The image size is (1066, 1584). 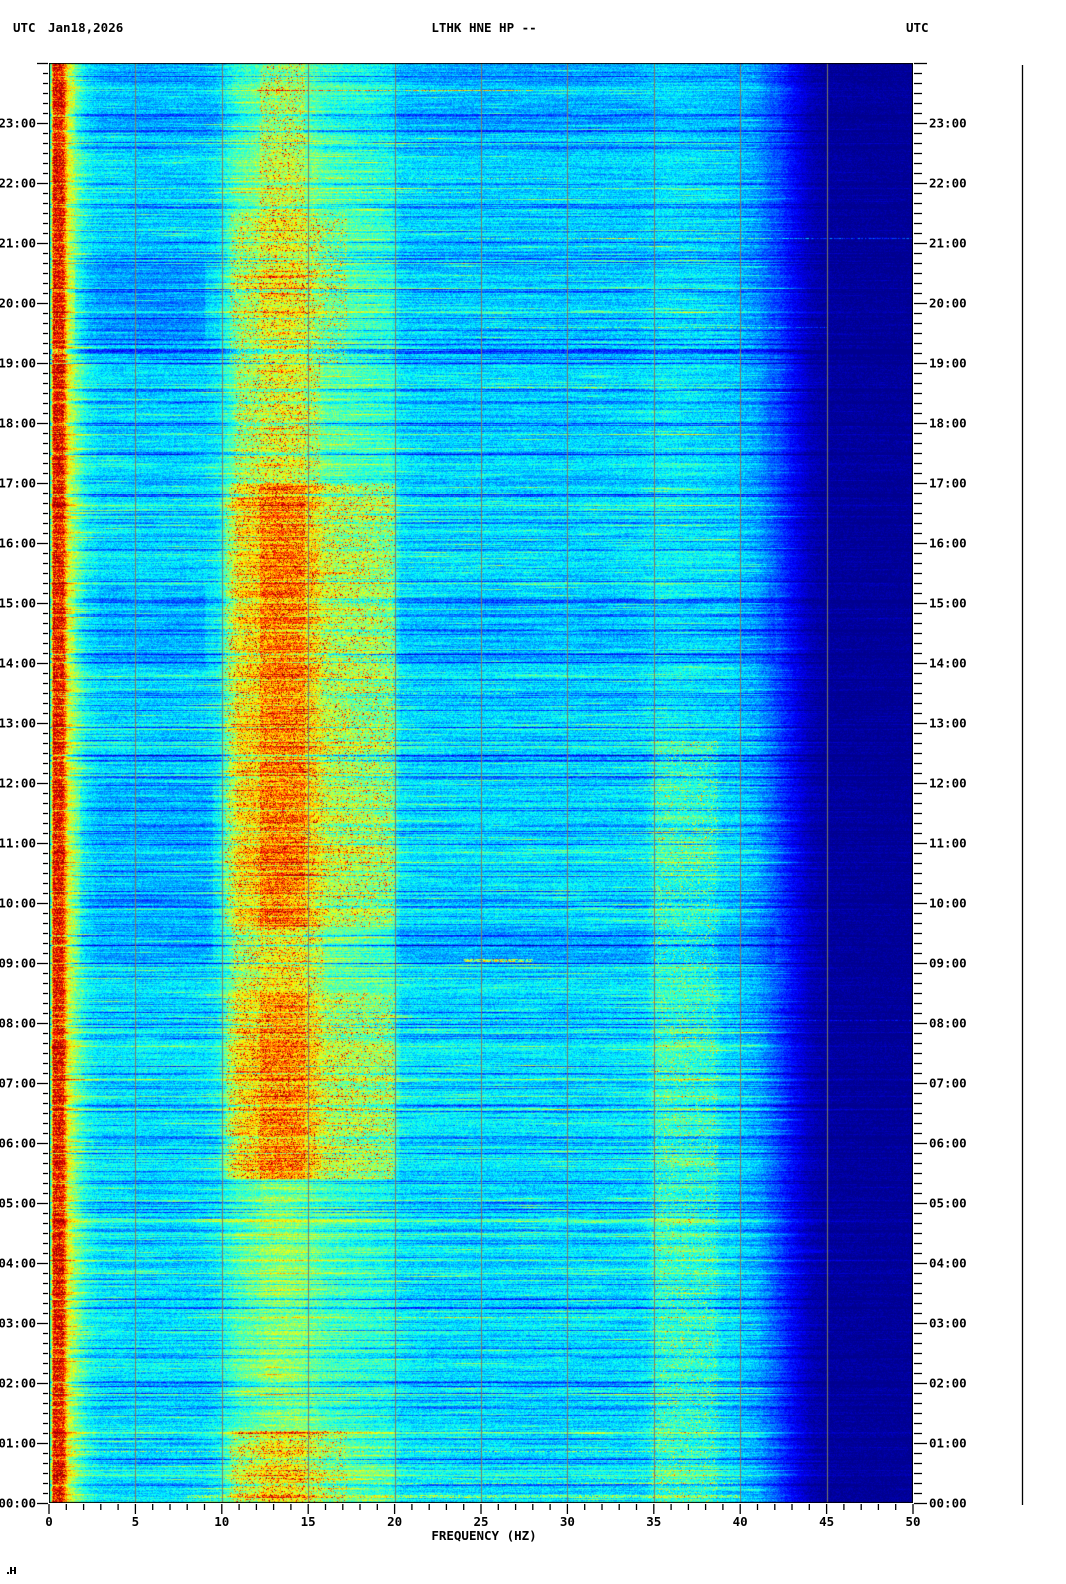 I want to click on y-hour-label-right: 03:00, so click(x=948, y=1323).